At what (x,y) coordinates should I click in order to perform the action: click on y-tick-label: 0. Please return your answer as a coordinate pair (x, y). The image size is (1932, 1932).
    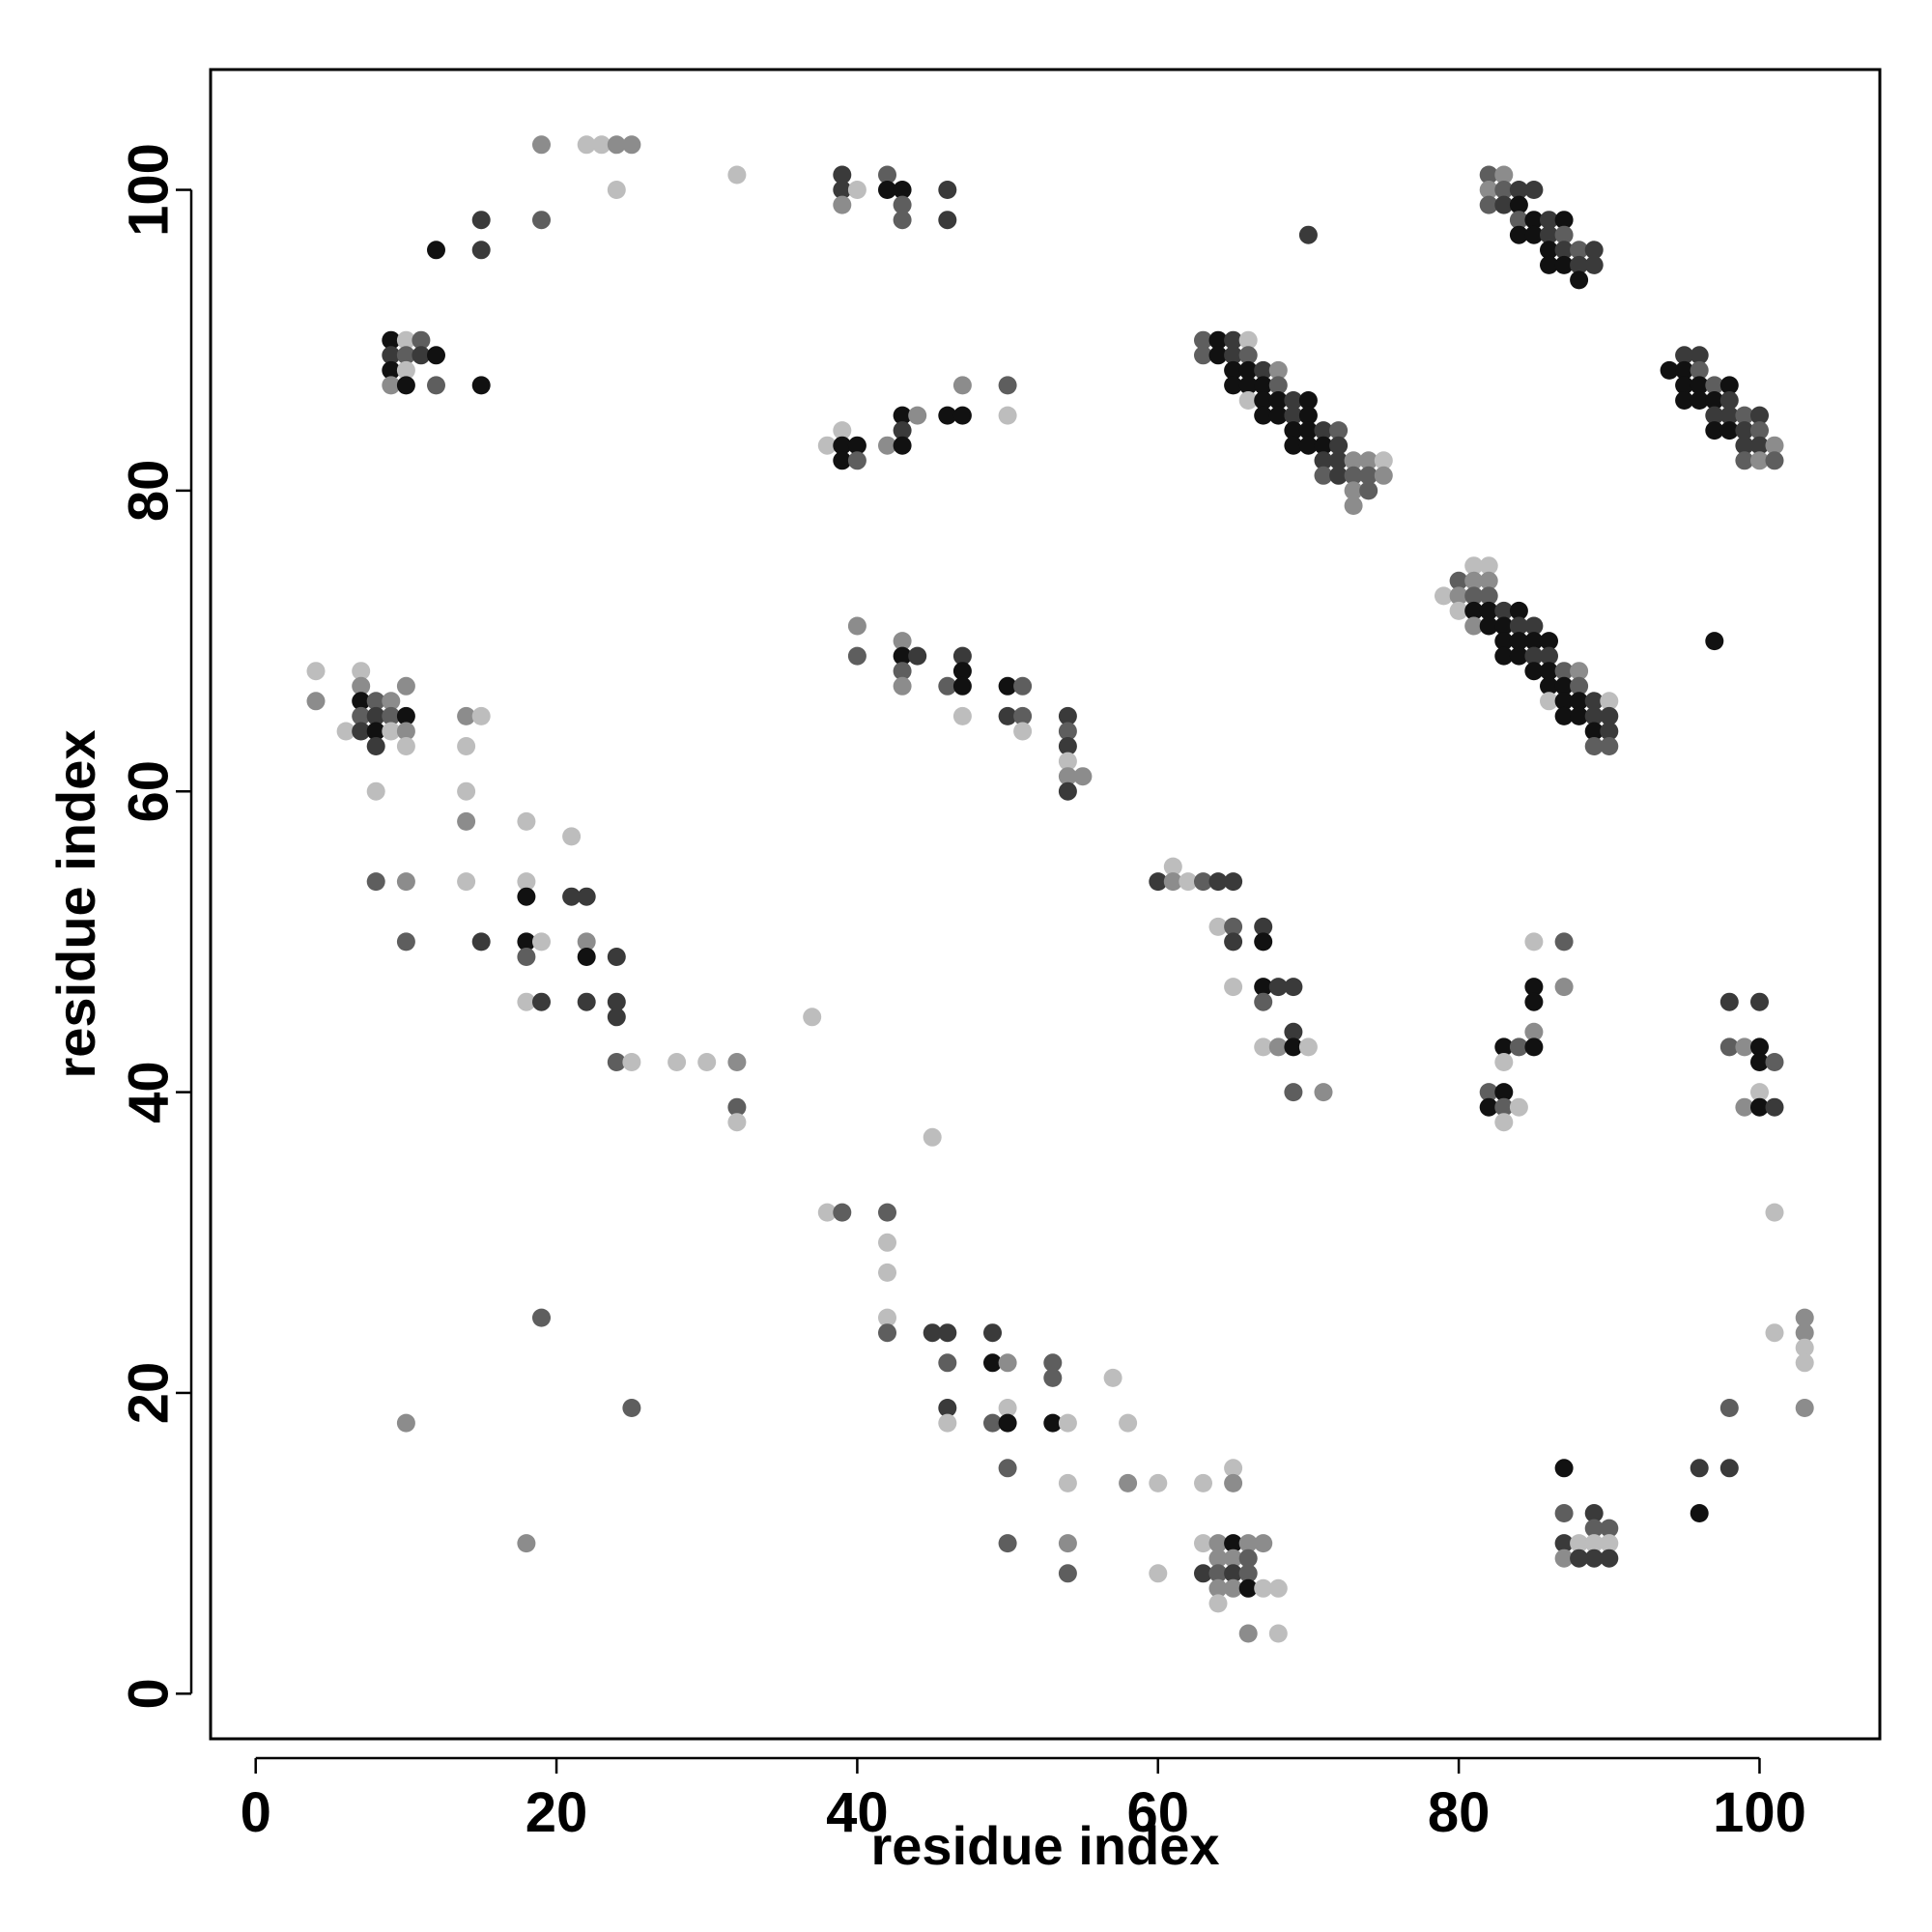
    Looking at the image, I should click on (149, 1693).